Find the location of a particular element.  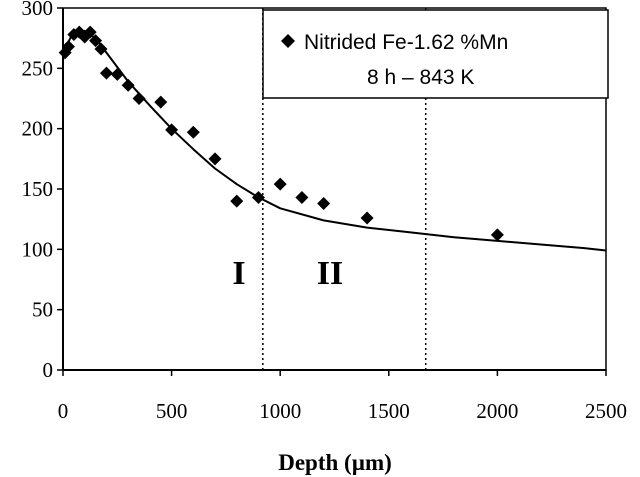

y-tick-label: 100 is located at coordinates (38, 249).